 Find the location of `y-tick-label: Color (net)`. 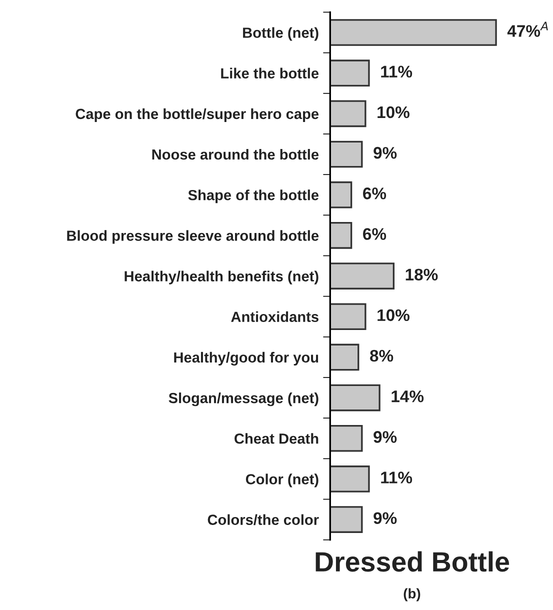

y-tick-label: Color (net) is located at coordinates (282, 481).